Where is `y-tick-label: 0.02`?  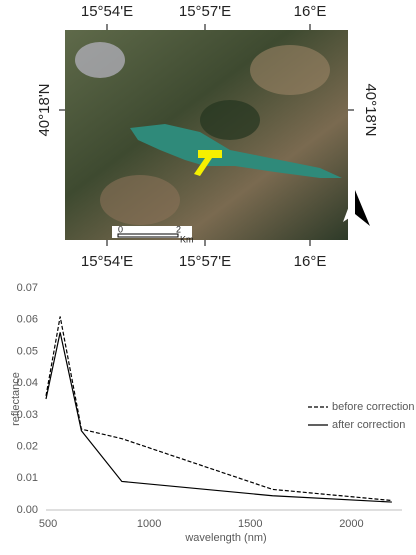
y-tick-label: 0.02 is located at coordinates (27, 446).